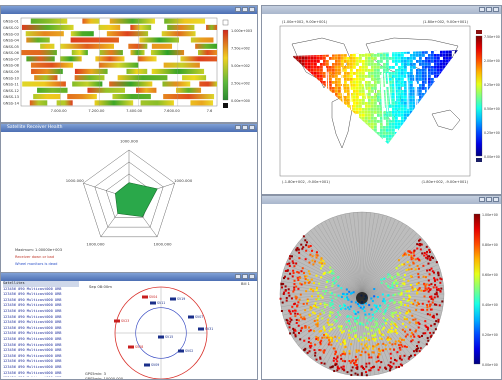 The width and height of the screenshot is (502, 380). What do you see at coordinates (100, 286) in the screenshot?
I see `sky-top-label: Sep 08:00m` at bounding box center [100, 286].